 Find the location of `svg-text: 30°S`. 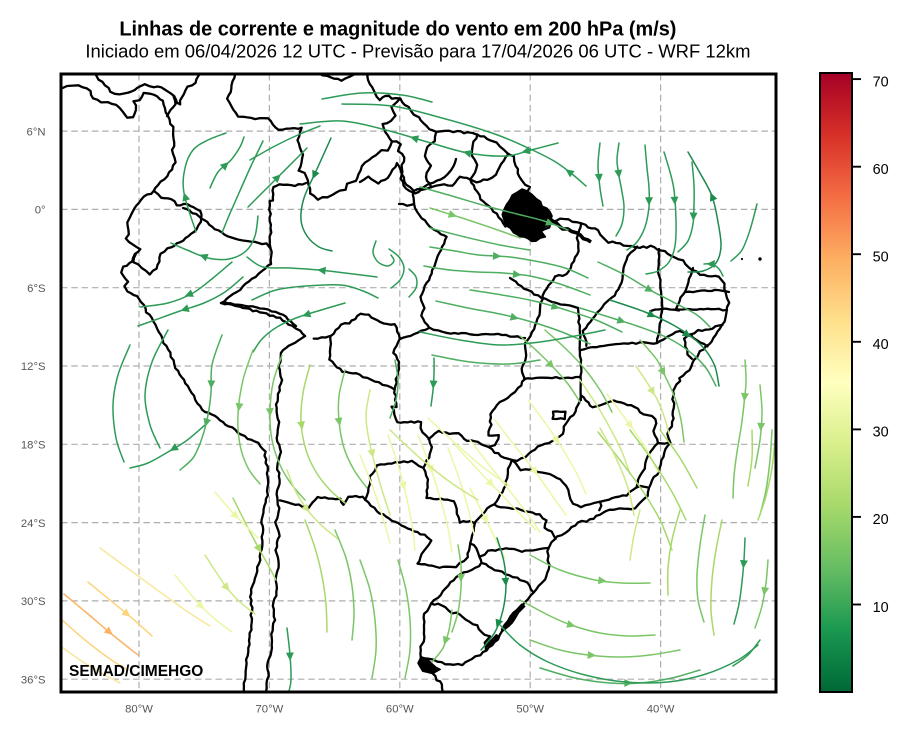

svg-text: 30°S is located at coordinates (33, 602).